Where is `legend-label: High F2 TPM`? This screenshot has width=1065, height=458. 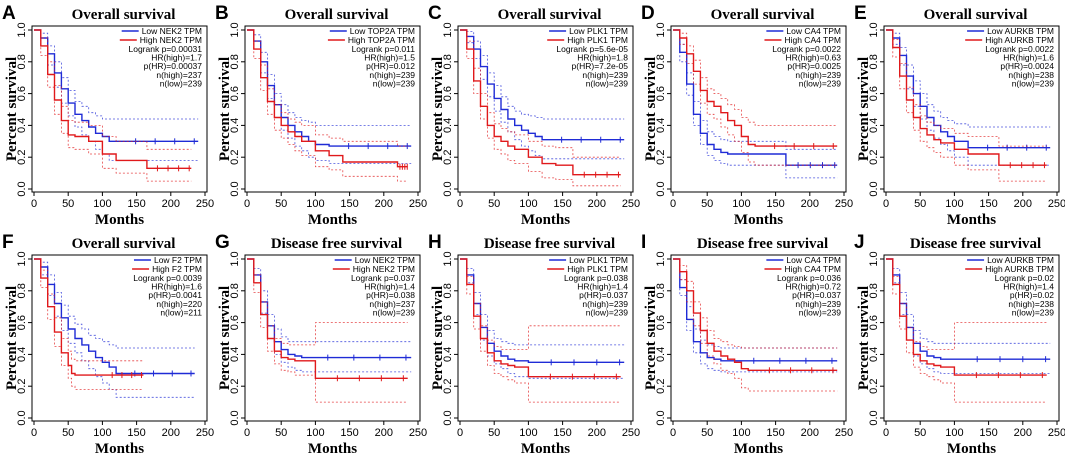
legend-label: High F2 TPM is located at coordinates (177, 269).